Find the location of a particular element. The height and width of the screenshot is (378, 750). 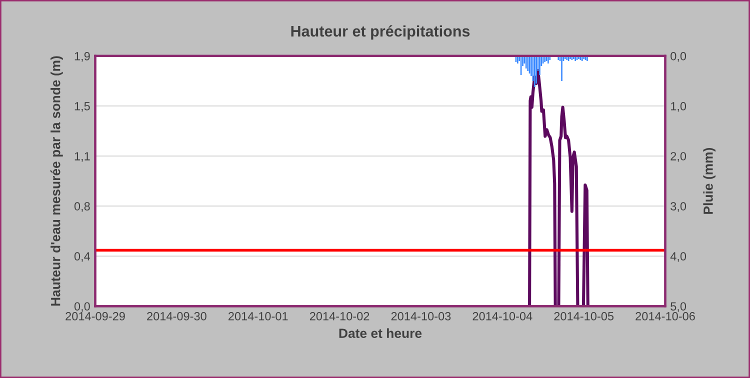

x-tick-label: 2014-10-03 is located at coordinates (421, 316).